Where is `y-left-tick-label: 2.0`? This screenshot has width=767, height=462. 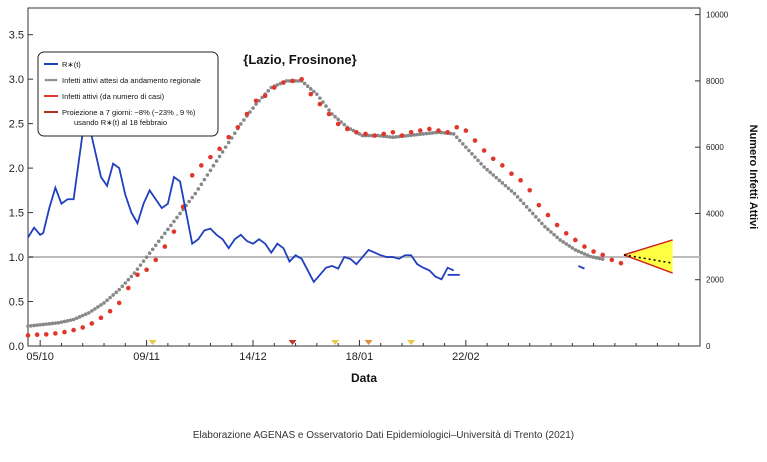
y-left-tick-label: 2.0 is located at coordinates (16, 169).